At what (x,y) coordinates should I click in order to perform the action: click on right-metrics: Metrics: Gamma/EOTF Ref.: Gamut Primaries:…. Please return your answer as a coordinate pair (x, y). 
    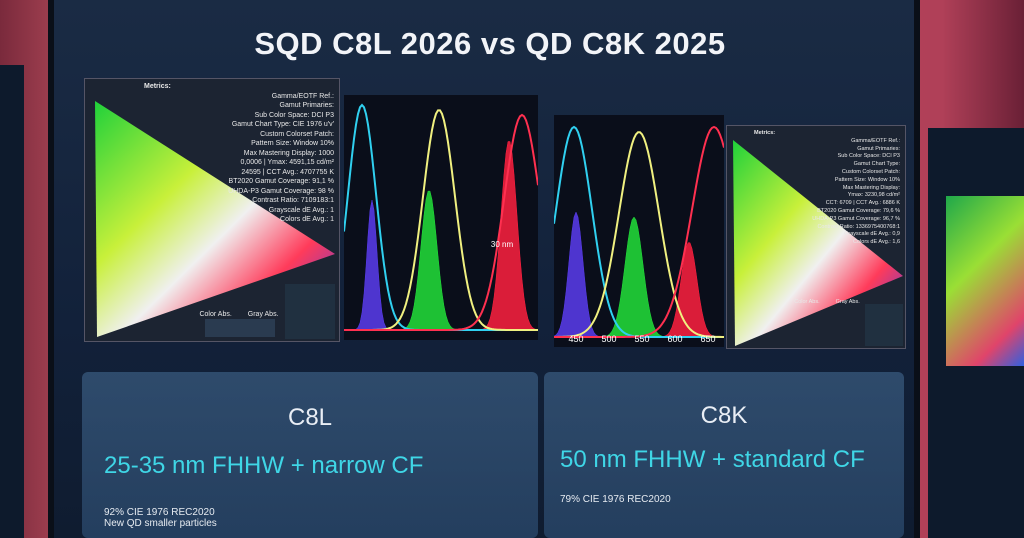
    Looking at the image, I should click on (827, 218).